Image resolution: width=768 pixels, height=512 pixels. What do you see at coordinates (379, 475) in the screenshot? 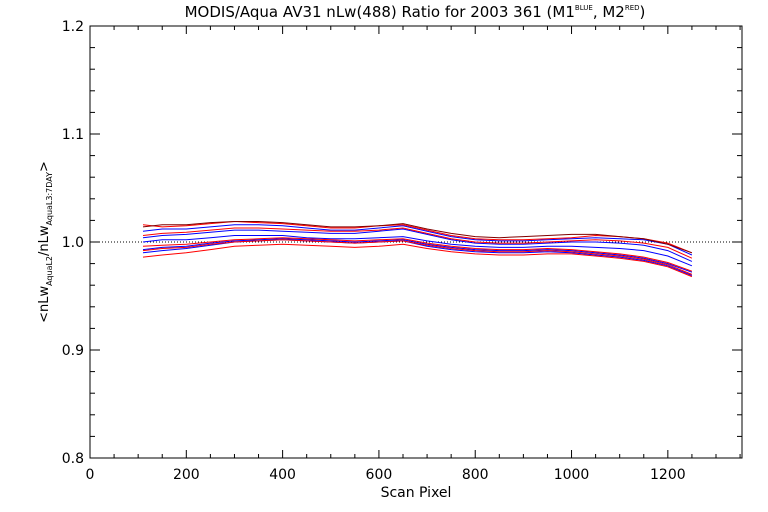
I see `x-tick-label: 600` at bounding box center [379, 475].